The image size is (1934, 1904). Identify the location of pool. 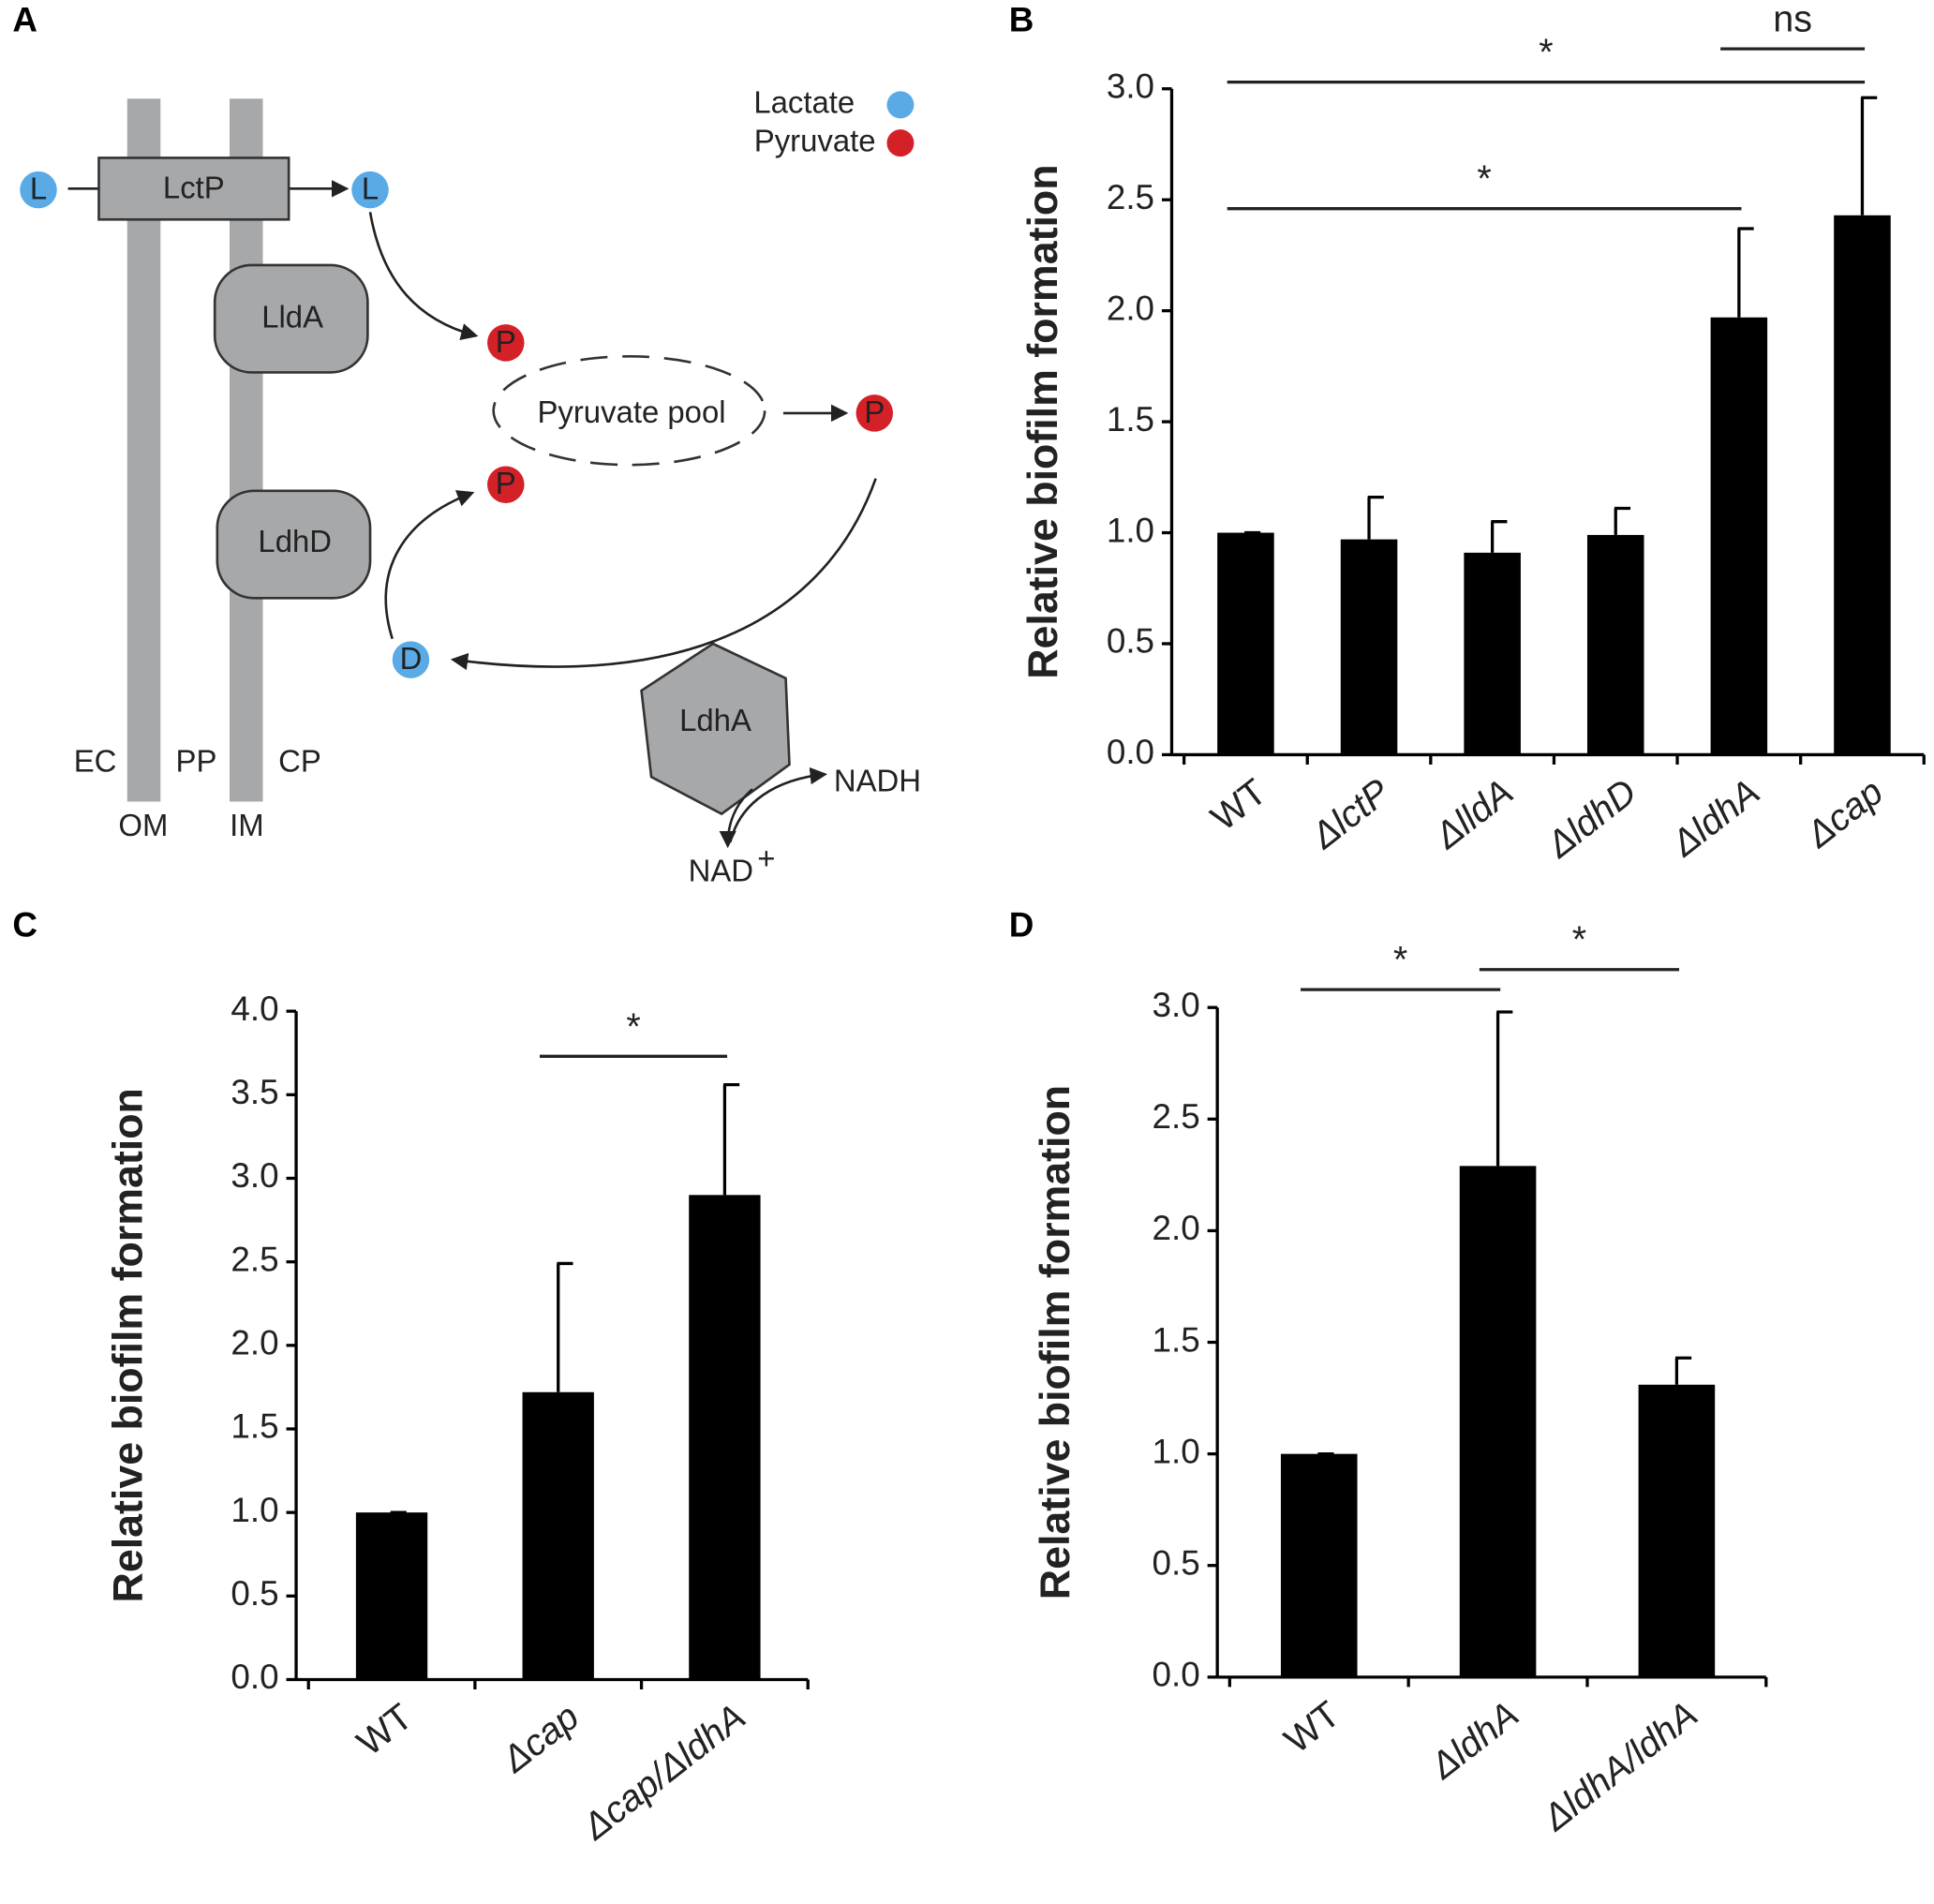
(629, 411).